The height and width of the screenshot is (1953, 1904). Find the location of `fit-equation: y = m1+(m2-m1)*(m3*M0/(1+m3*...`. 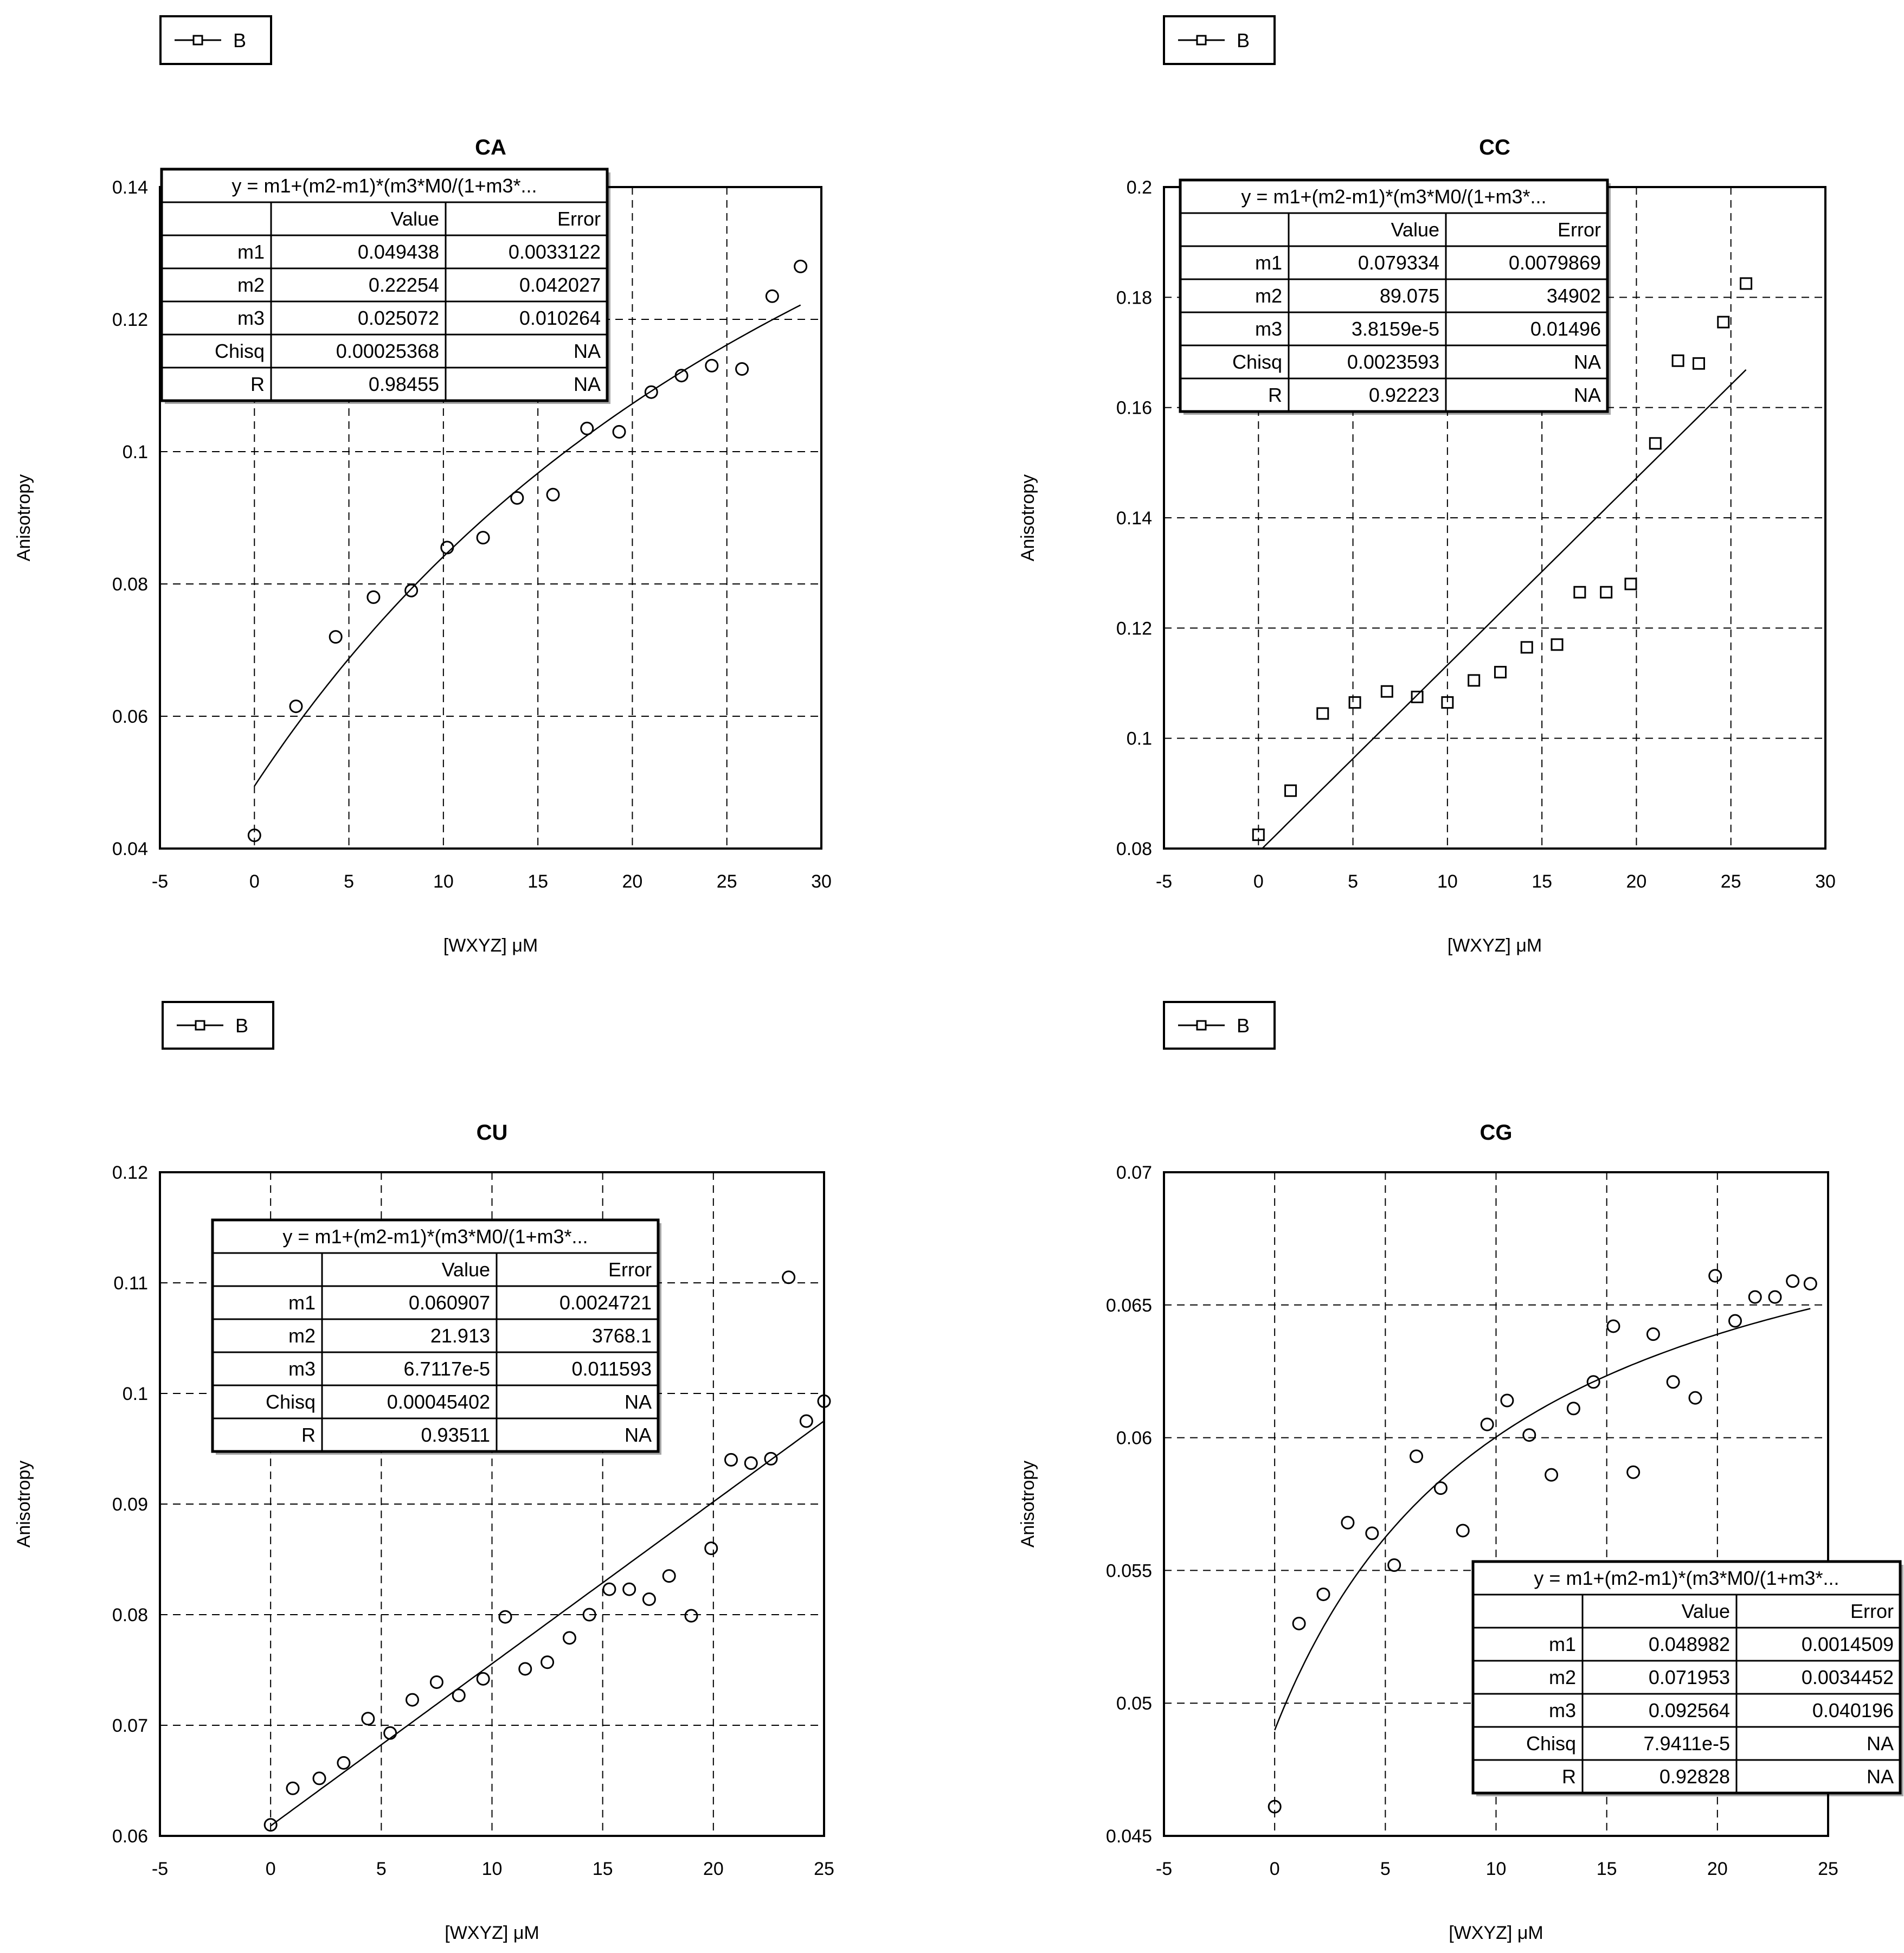

fit-equation: y = m1+(m2-m1)*(m3*M0/(1+m3*... is located at coordinates (1686, 1578).